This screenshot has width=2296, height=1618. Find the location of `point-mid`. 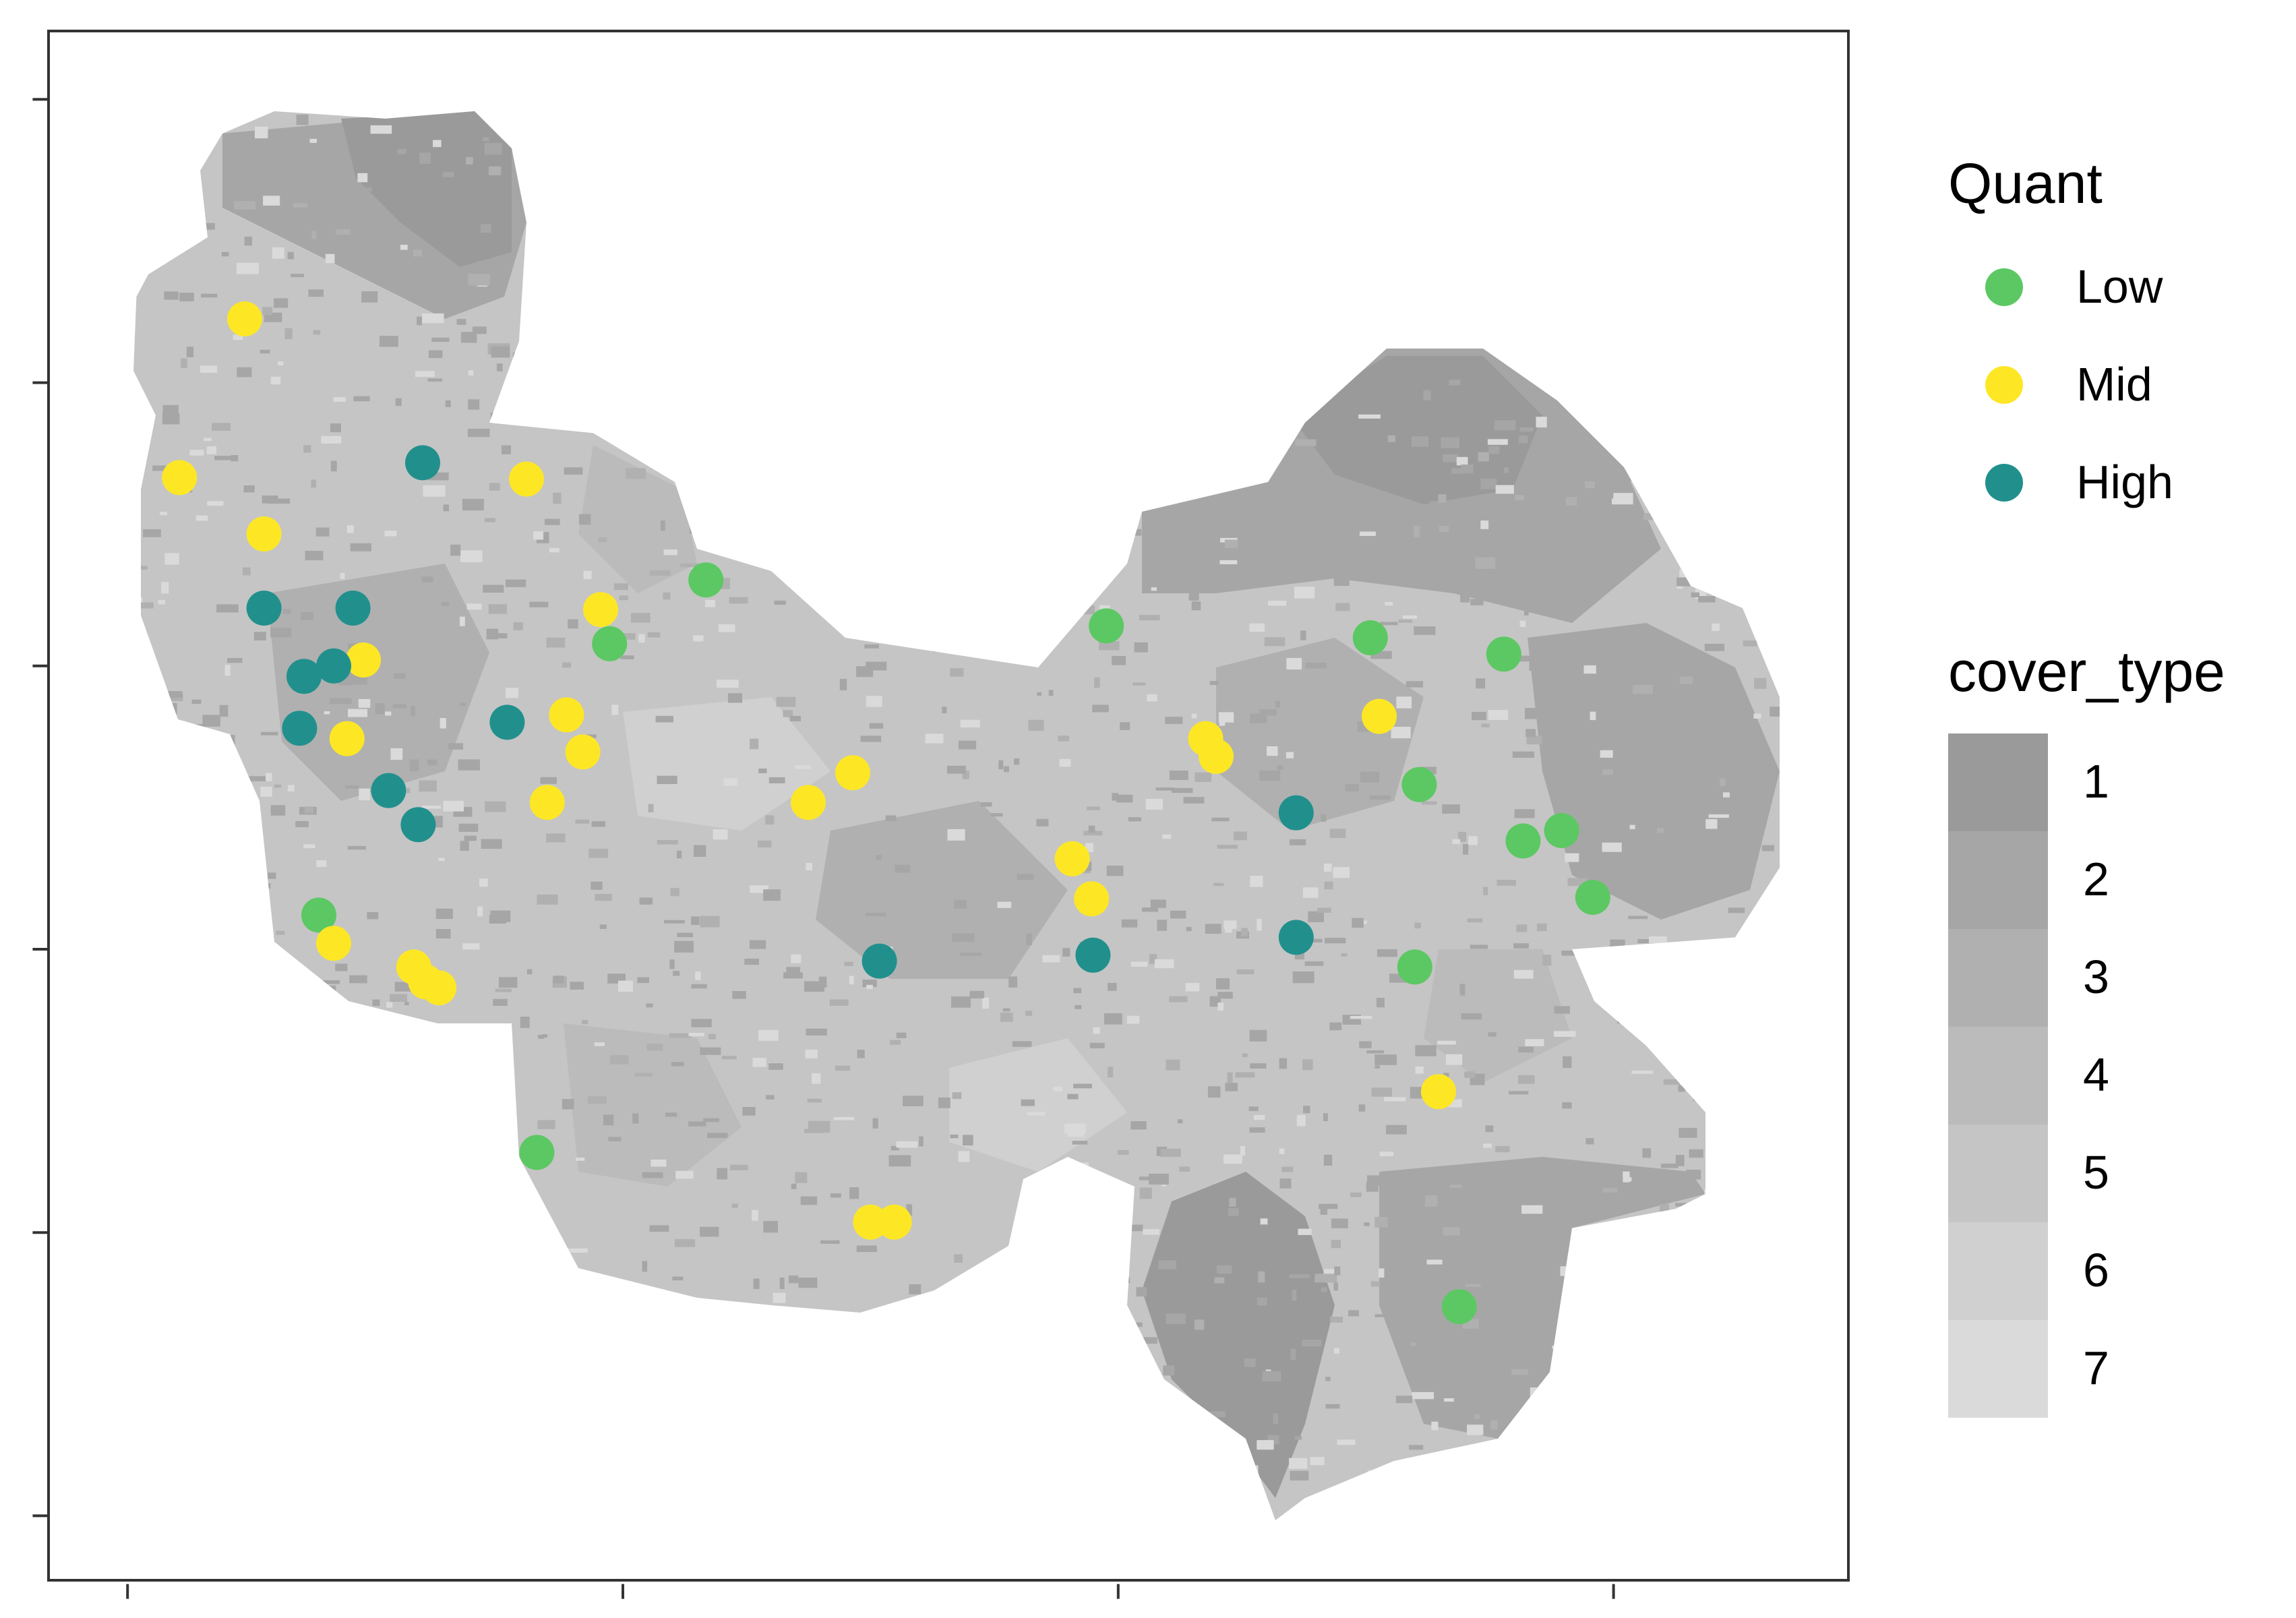

point-mid is located at coordinates (347, 738).